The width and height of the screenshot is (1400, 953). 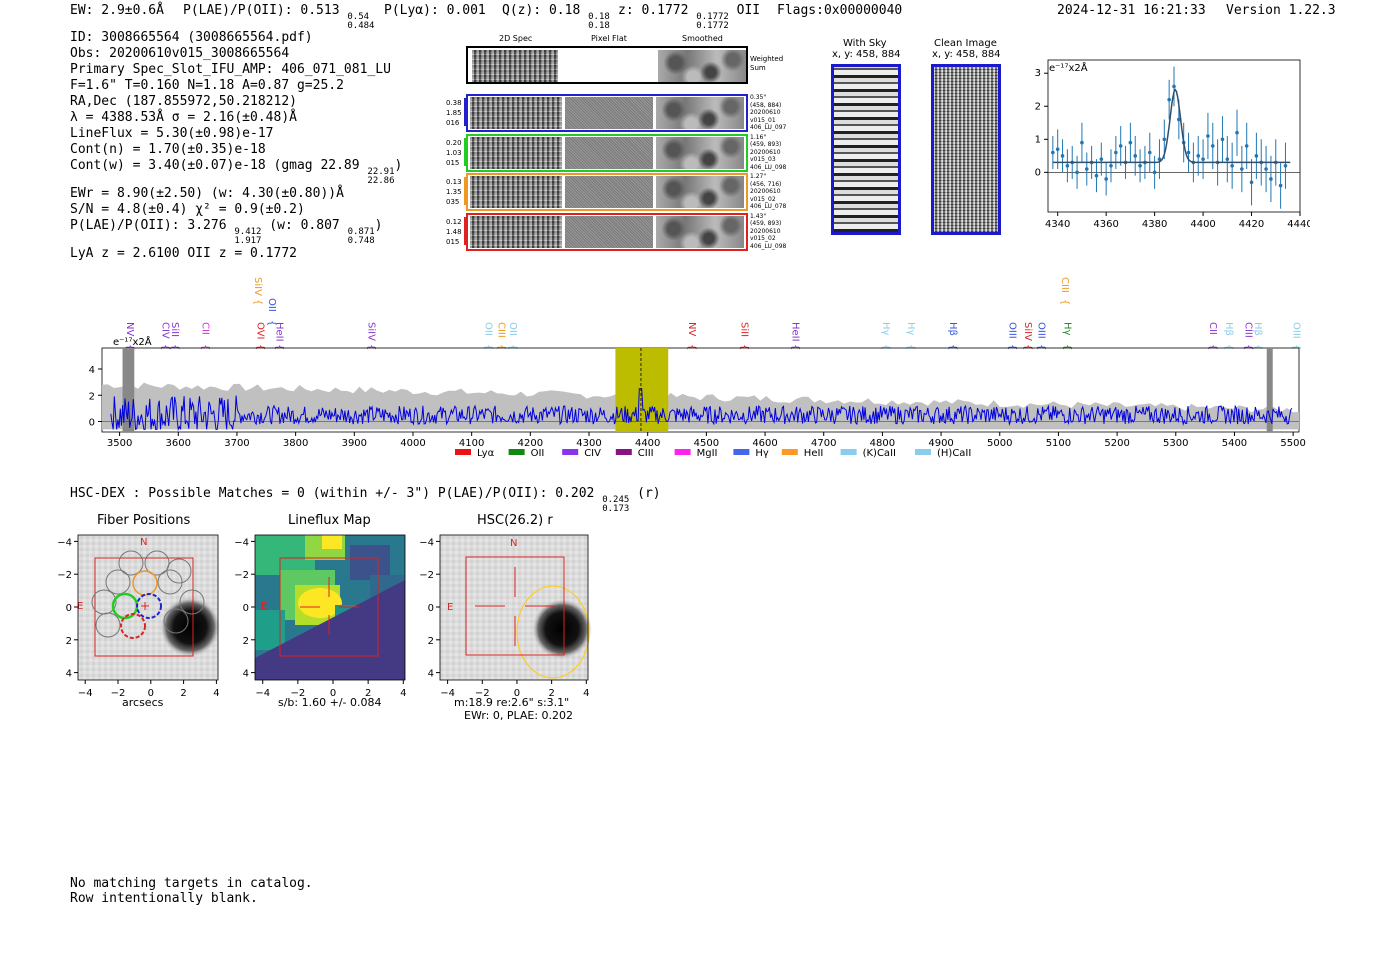 I want to click on hsc-box, so click(x=515, y=606).